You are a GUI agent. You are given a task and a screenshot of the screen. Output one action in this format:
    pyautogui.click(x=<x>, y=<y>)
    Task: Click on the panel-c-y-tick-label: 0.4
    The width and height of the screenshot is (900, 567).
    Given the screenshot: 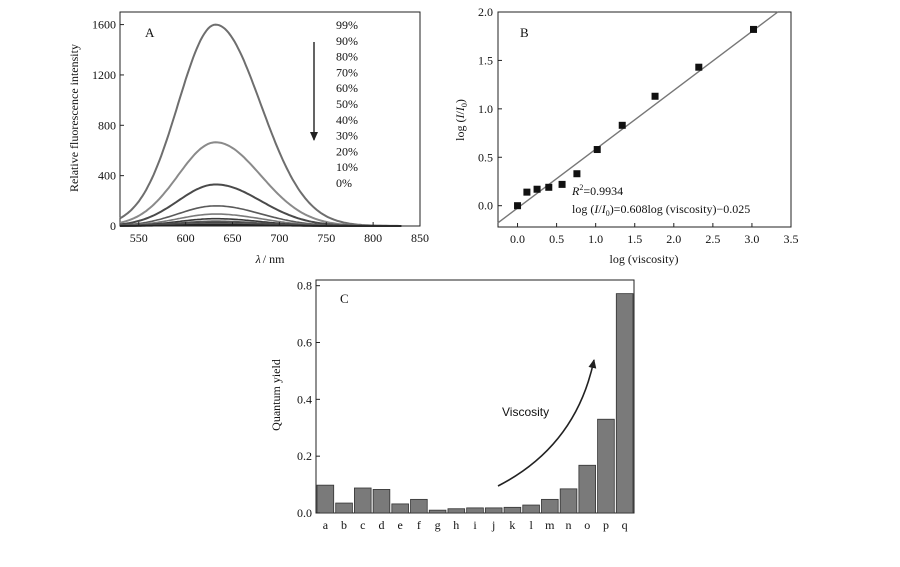 What is the action you would take?
    pyautogui.click(x=304, y=399)
    